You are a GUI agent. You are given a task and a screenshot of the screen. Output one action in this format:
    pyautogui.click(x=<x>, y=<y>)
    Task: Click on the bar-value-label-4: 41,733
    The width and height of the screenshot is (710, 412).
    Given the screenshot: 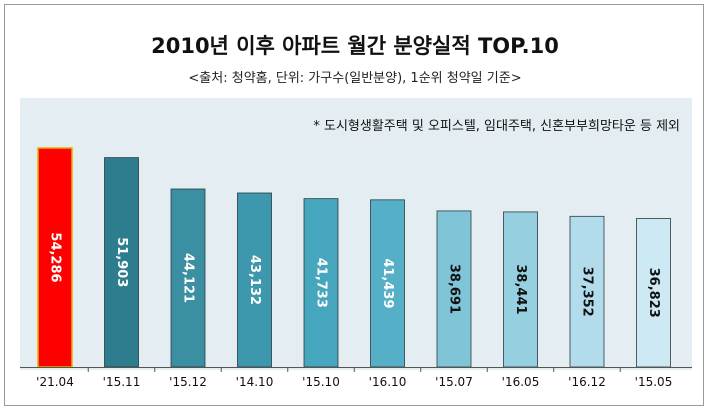 What is the action you would take?
    pyautogui.click(x=321, y=283)
    